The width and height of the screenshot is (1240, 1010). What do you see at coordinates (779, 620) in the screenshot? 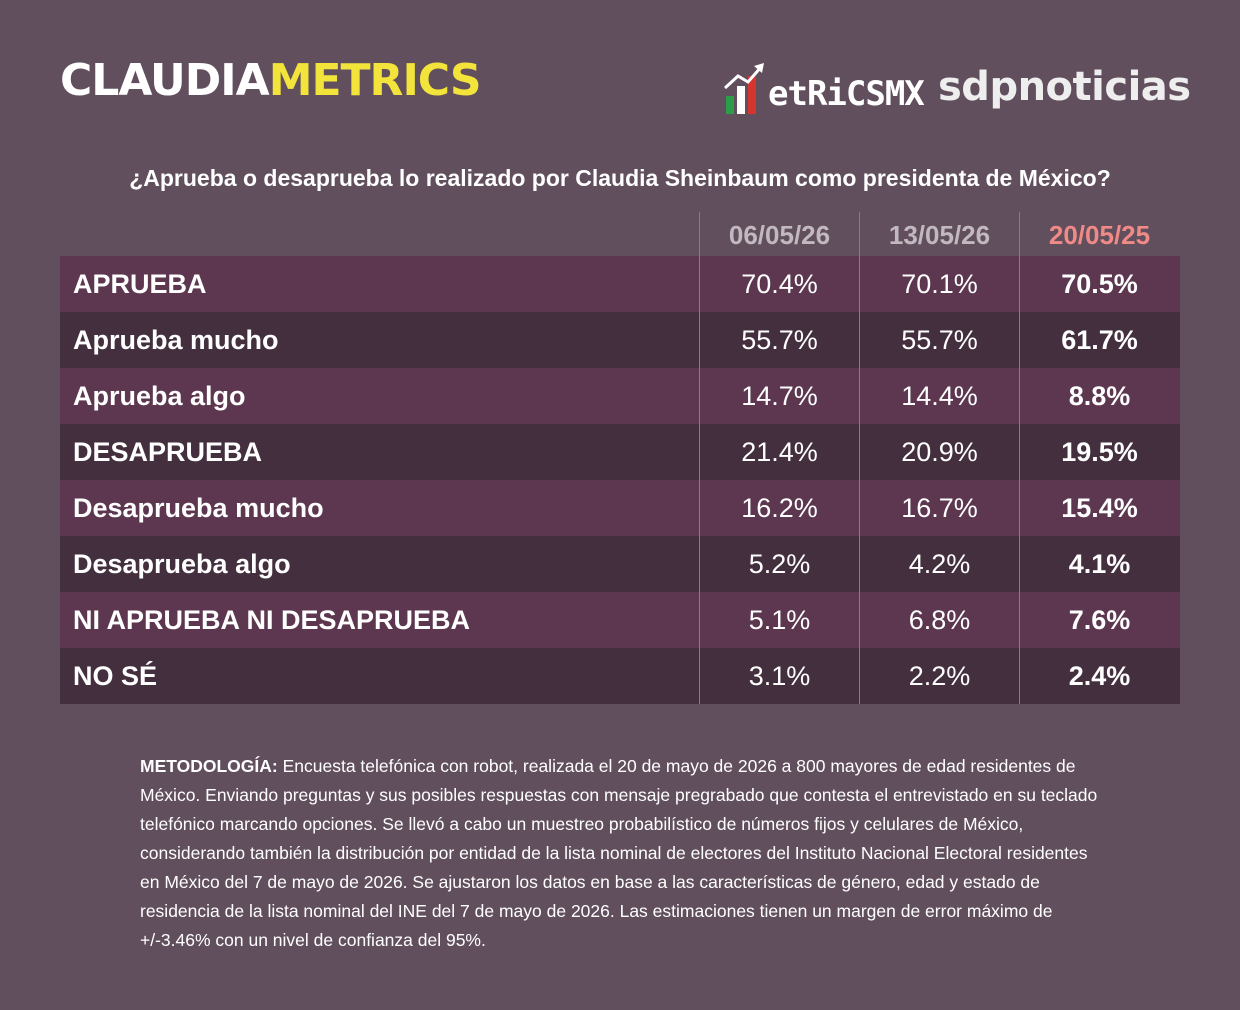
I see `value-cell: 5.1%` at bounding box center [779, 620].